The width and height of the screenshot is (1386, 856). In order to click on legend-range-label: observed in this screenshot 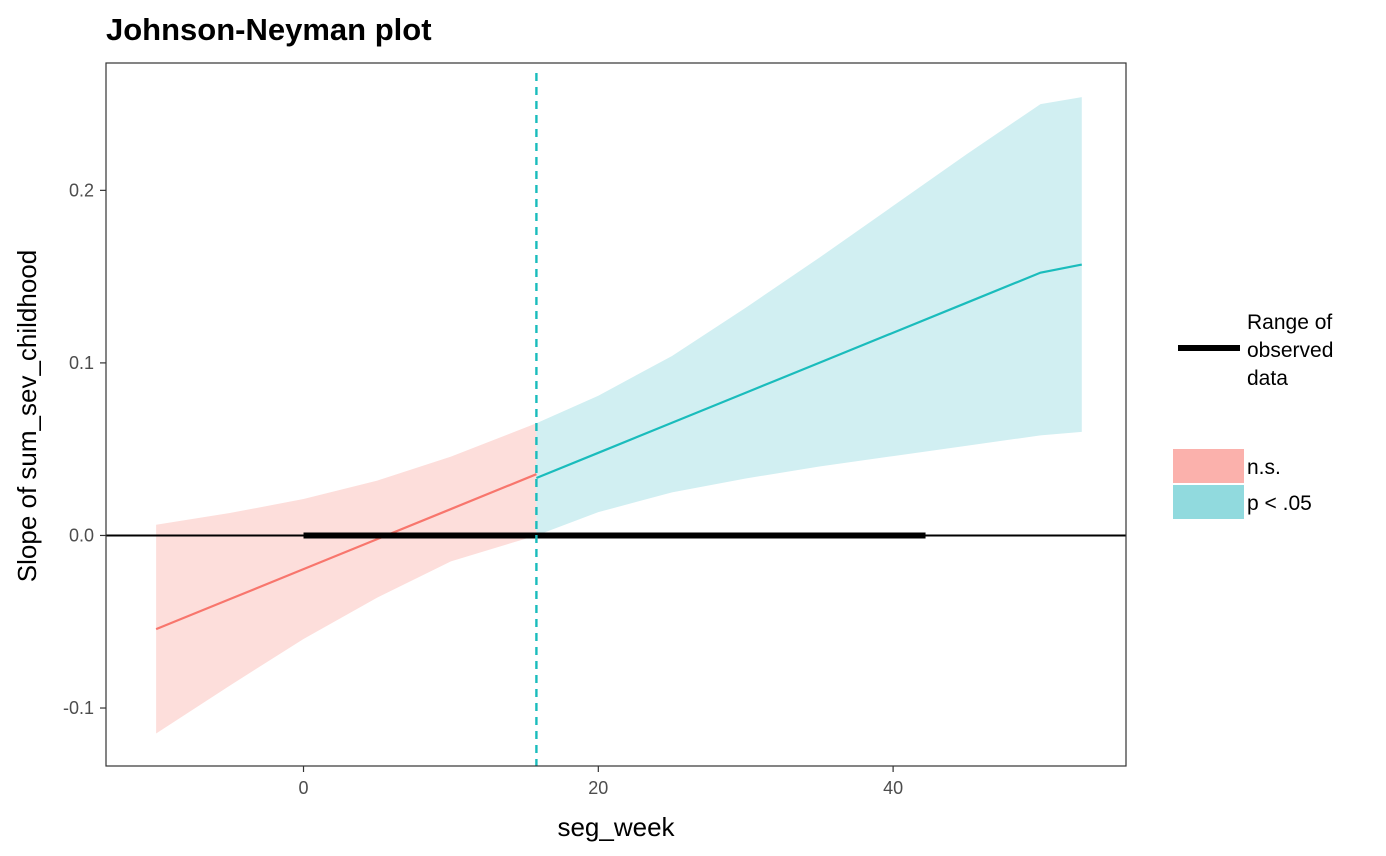, I will do `click(1290, 350)`.